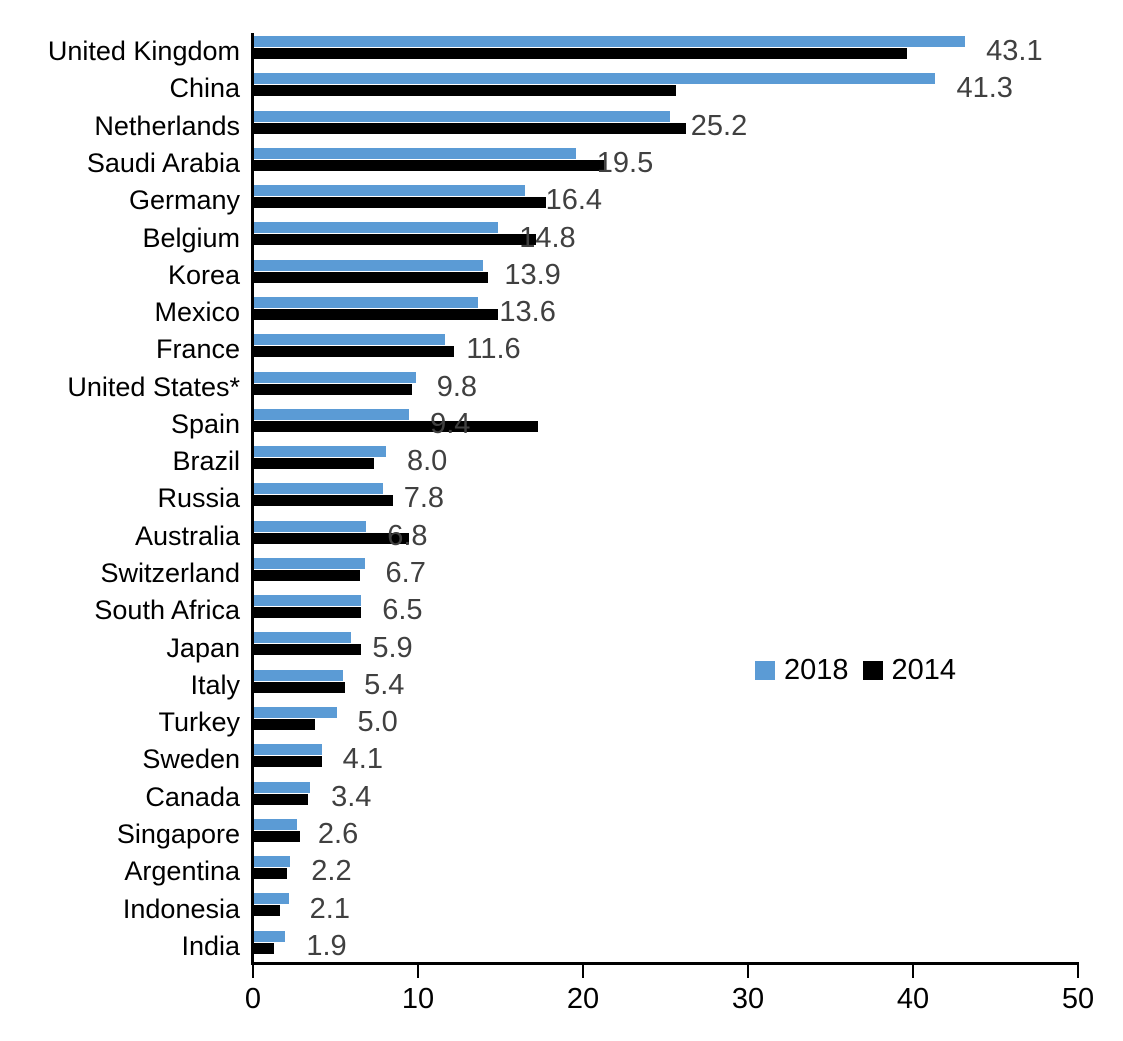 Image resolution: width=1123 pixels, height=1041 pixels. I want to click on data-label: 4.1, so click(362, 759).